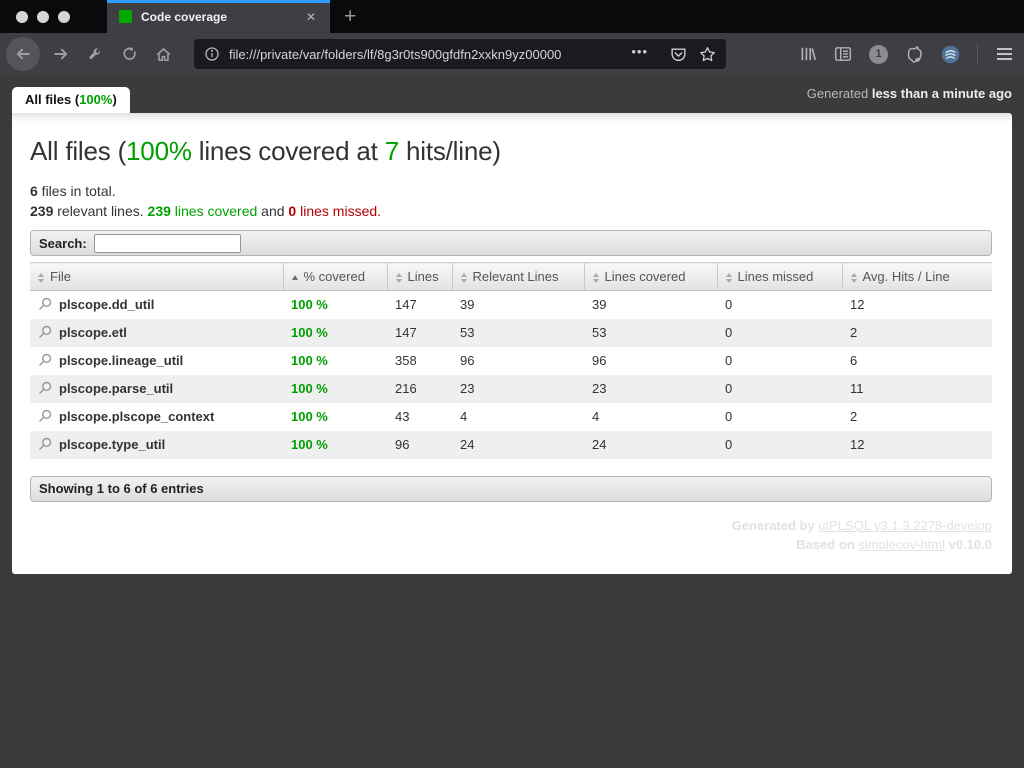 This screenshot has width=1024, height=768. What do you see at coordinates (64, 16) in the screenshot?
I see `window-zoom-button` at bounding box center [64, 16].